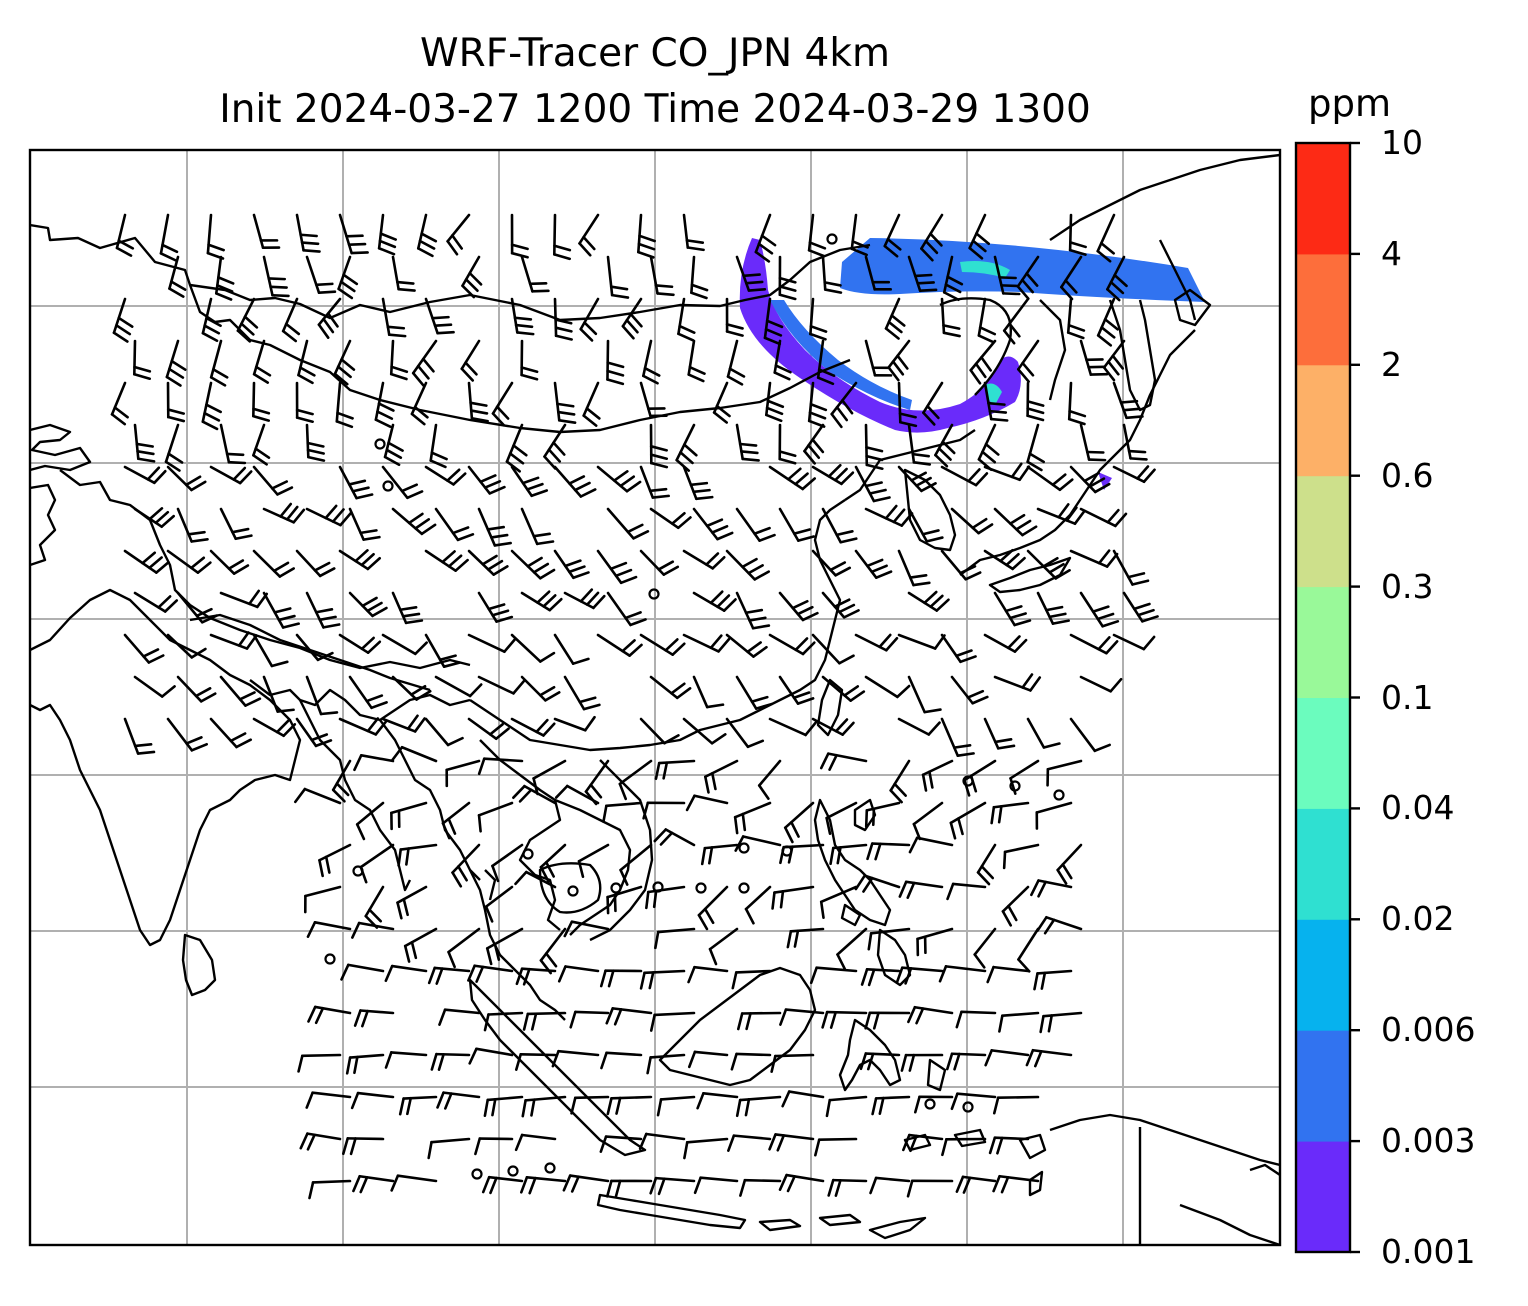 The width and height of the screenshot is (1528, 1306). Describe the element at coordinates (1428, 1030) in the screenshot. I see `colorbar-tick-label: 0.006` at that location.